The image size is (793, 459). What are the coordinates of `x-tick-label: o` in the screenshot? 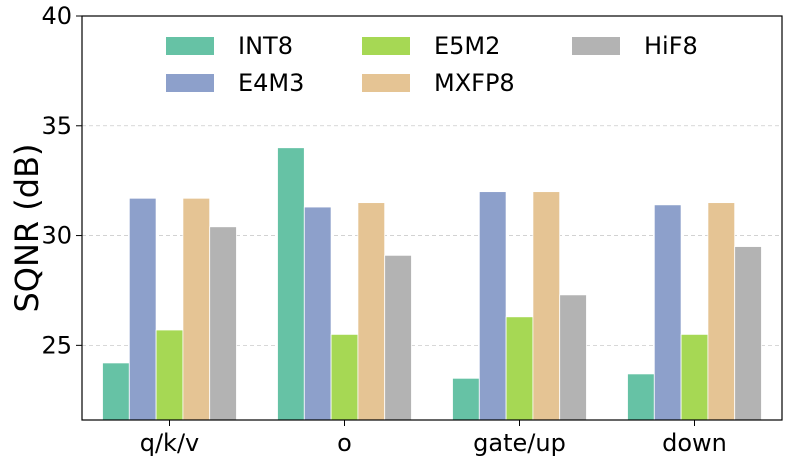 It's located at (344, 443).